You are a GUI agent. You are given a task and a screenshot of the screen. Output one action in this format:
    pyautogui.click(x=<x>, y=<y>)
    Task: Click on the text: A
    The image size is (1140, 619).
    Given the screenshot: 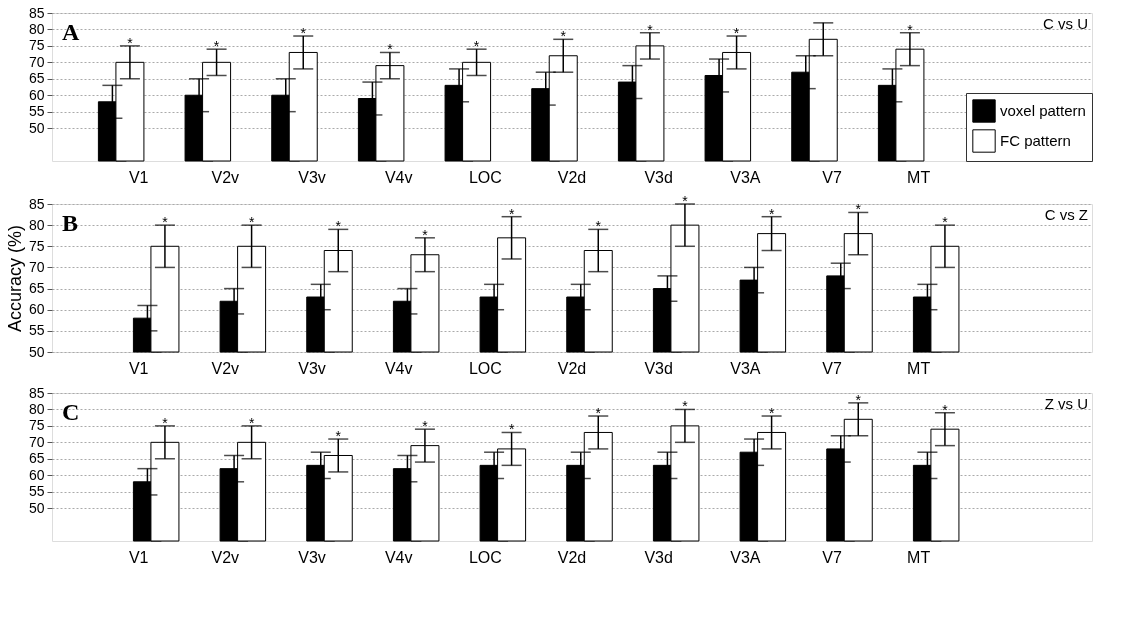 What is the action you would take?
    pyautogui.click(x=71, y=32)
    